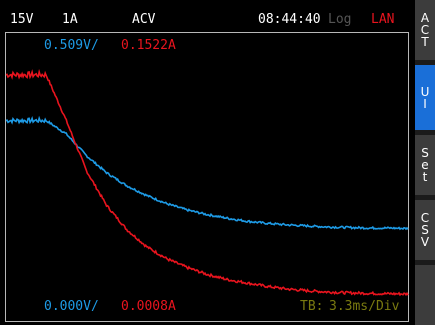 The width and height of the screenshot is (435, 325). Describe the element at coordinates (425, 177) in the screenshot. I see `softkey-char: t` at that location.